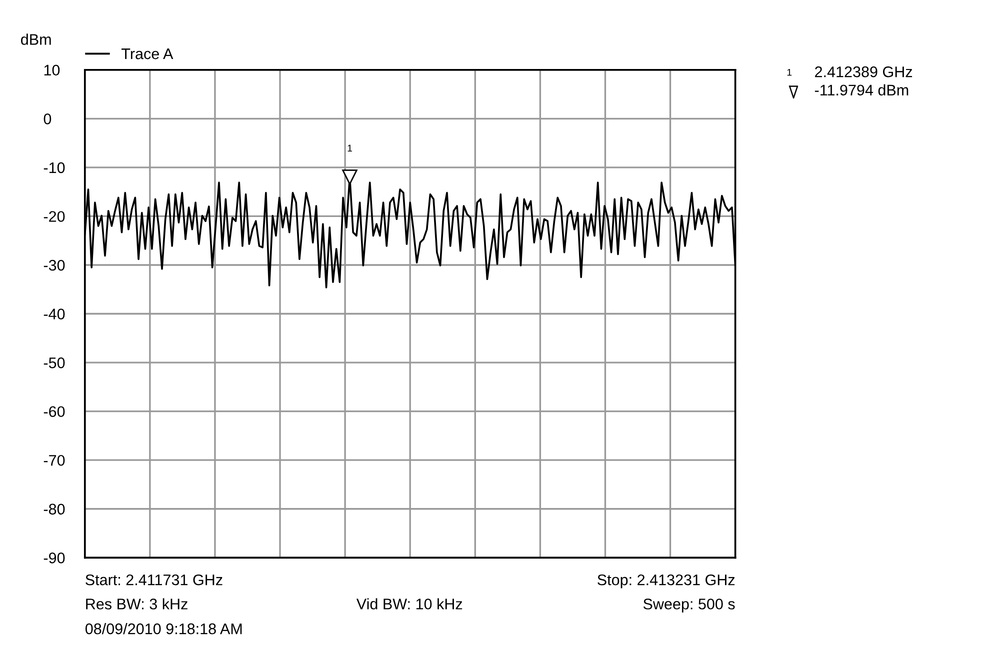 The image size is (987, 653). What do you see at coordinates (36, 39) in the screenshot?
I see `y-axis-title: dBm` at bounding box center [36, 39].